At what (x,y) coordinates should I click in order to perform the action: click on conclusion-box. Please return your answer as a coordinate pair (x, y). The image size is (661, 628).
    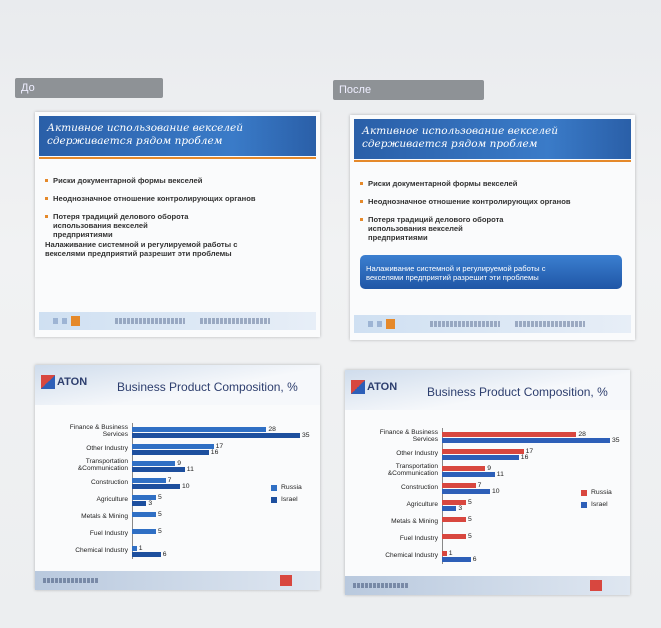
    Looking at the image, I should click on (491, 272).